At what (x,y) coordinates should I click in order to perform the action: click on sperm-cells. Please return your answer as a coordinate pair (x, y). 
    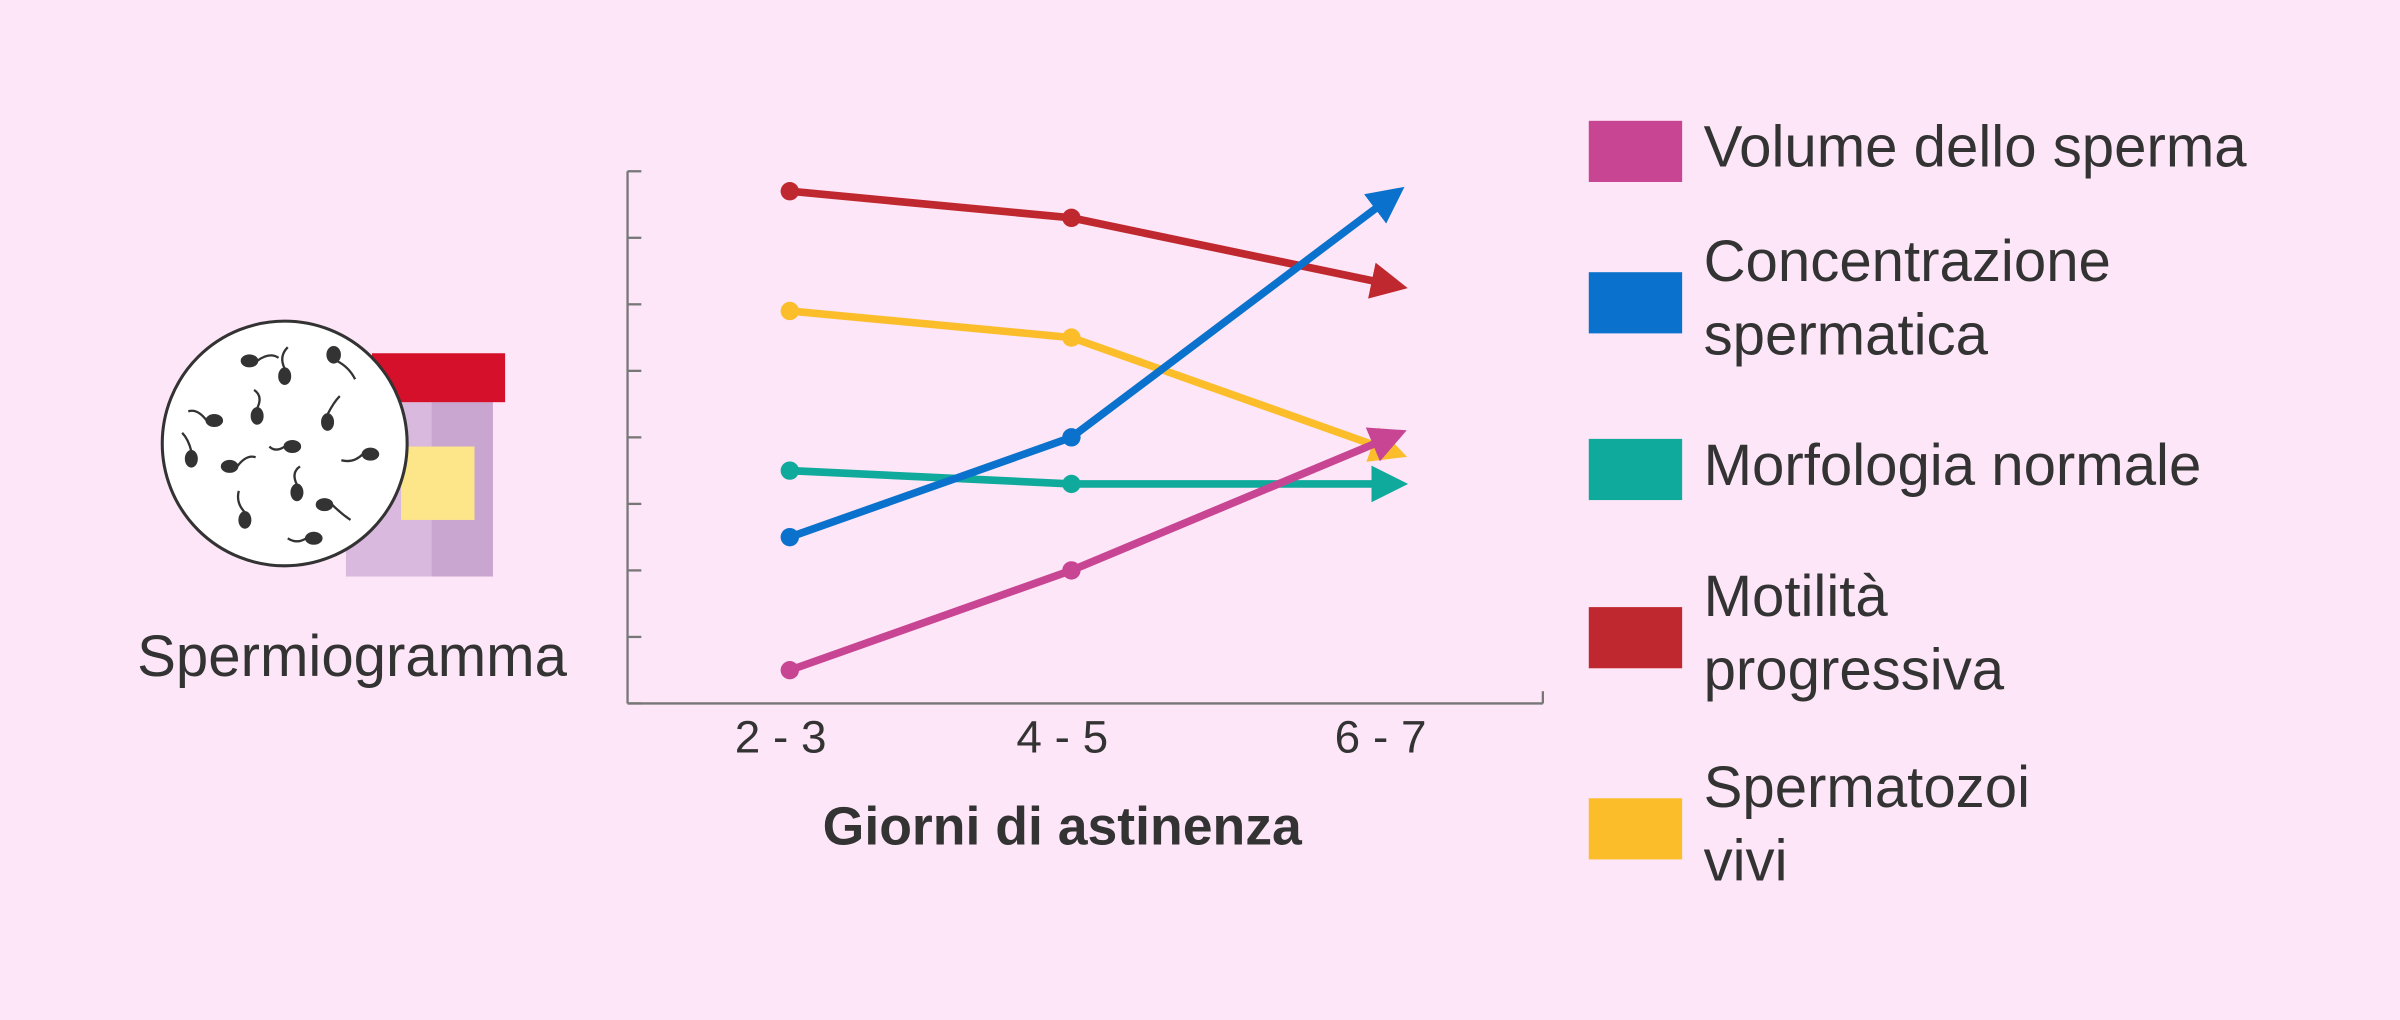
    Looking at the image, I should click on (280, 445).